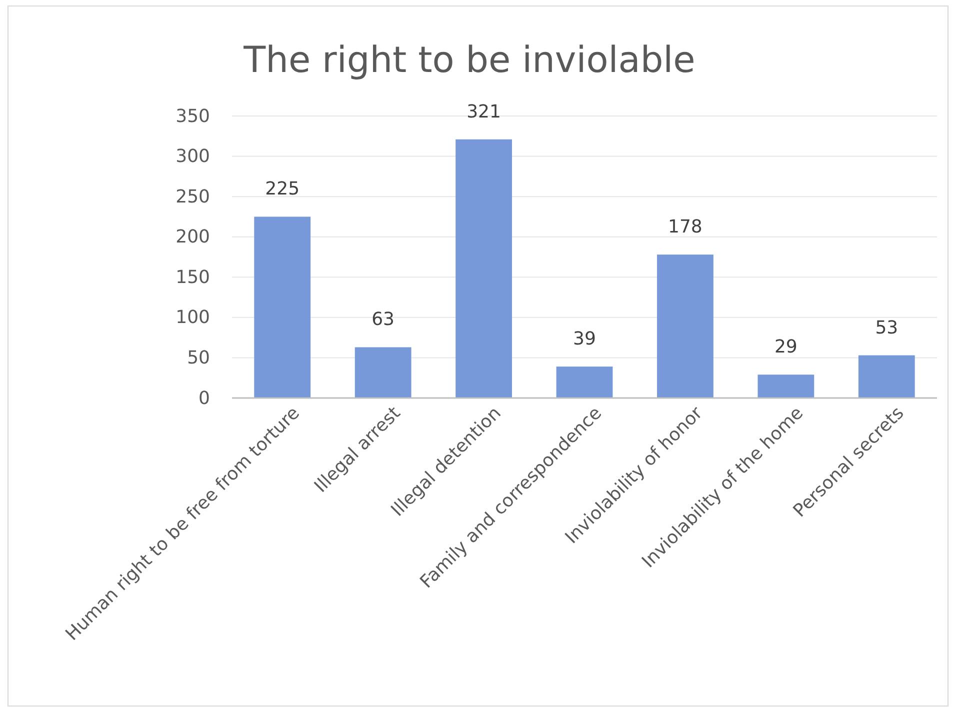 Image resolution: width=956 pixels, height=707 pixels. Describe the element at coordinates (204, 398) in the screenshot. I see `y-tick-label: 0` at that location.